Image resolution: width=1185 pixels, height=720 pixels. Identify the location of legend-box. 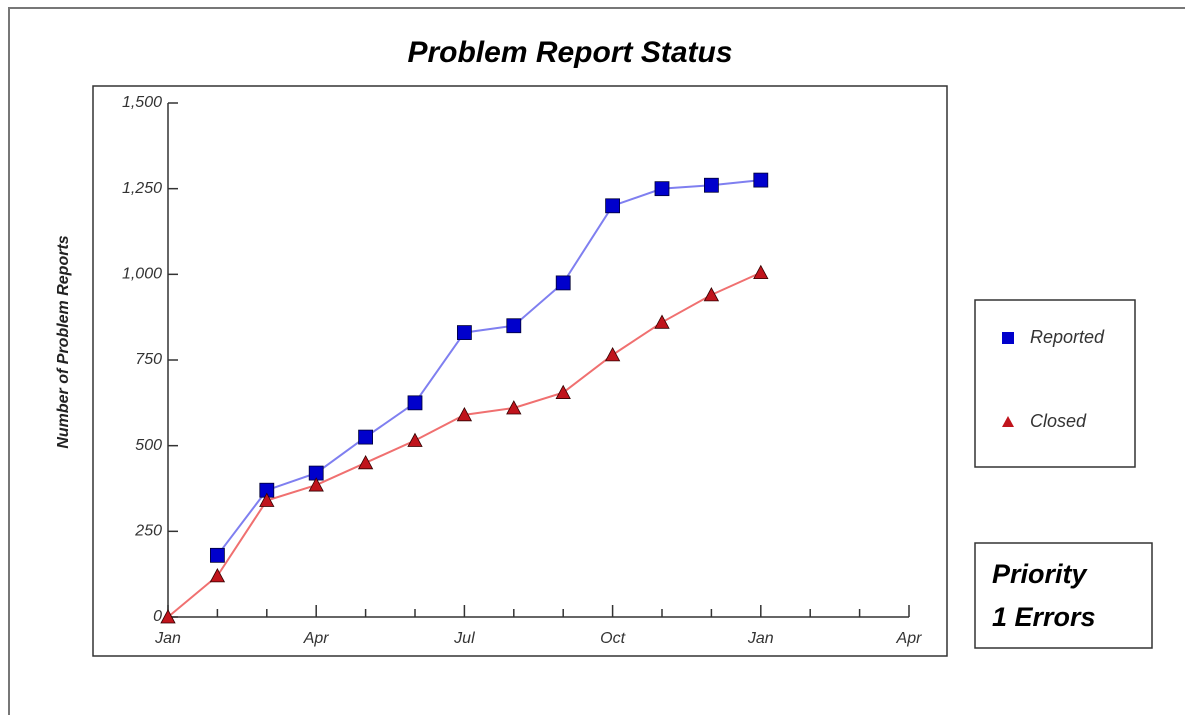
(1055, 383).